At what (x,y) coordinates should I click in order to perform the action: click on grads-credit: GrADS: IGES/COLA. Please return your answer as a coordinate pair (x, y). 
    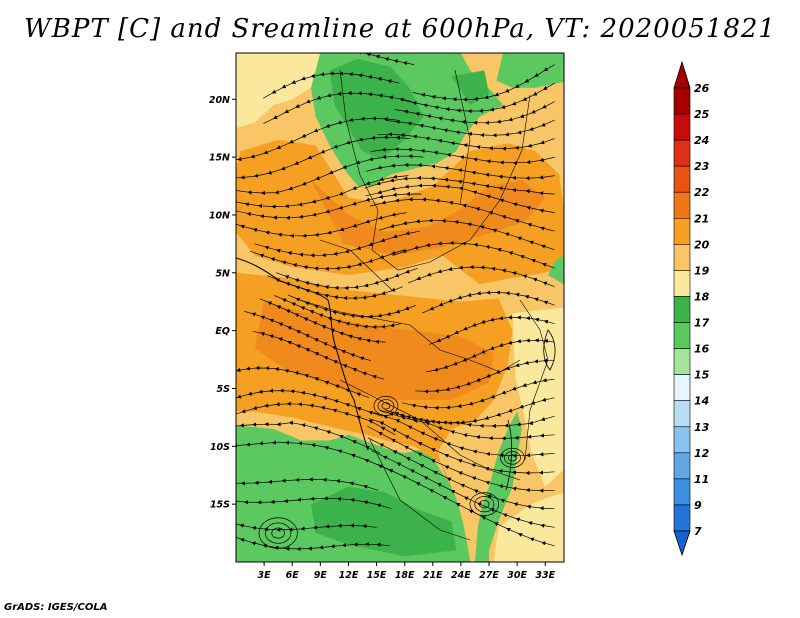
    Looking at the image, I should click on (56, 607).